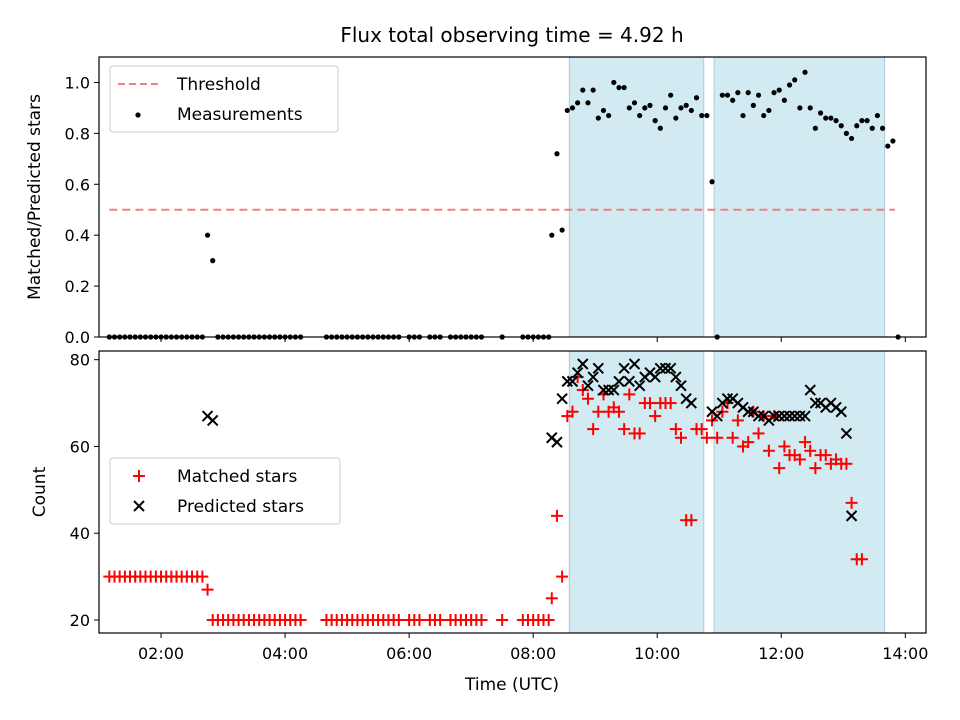 The height and width of the screenshot is (720, 960). I want to click on x-tick-label: 04:00, so click(285, 653).